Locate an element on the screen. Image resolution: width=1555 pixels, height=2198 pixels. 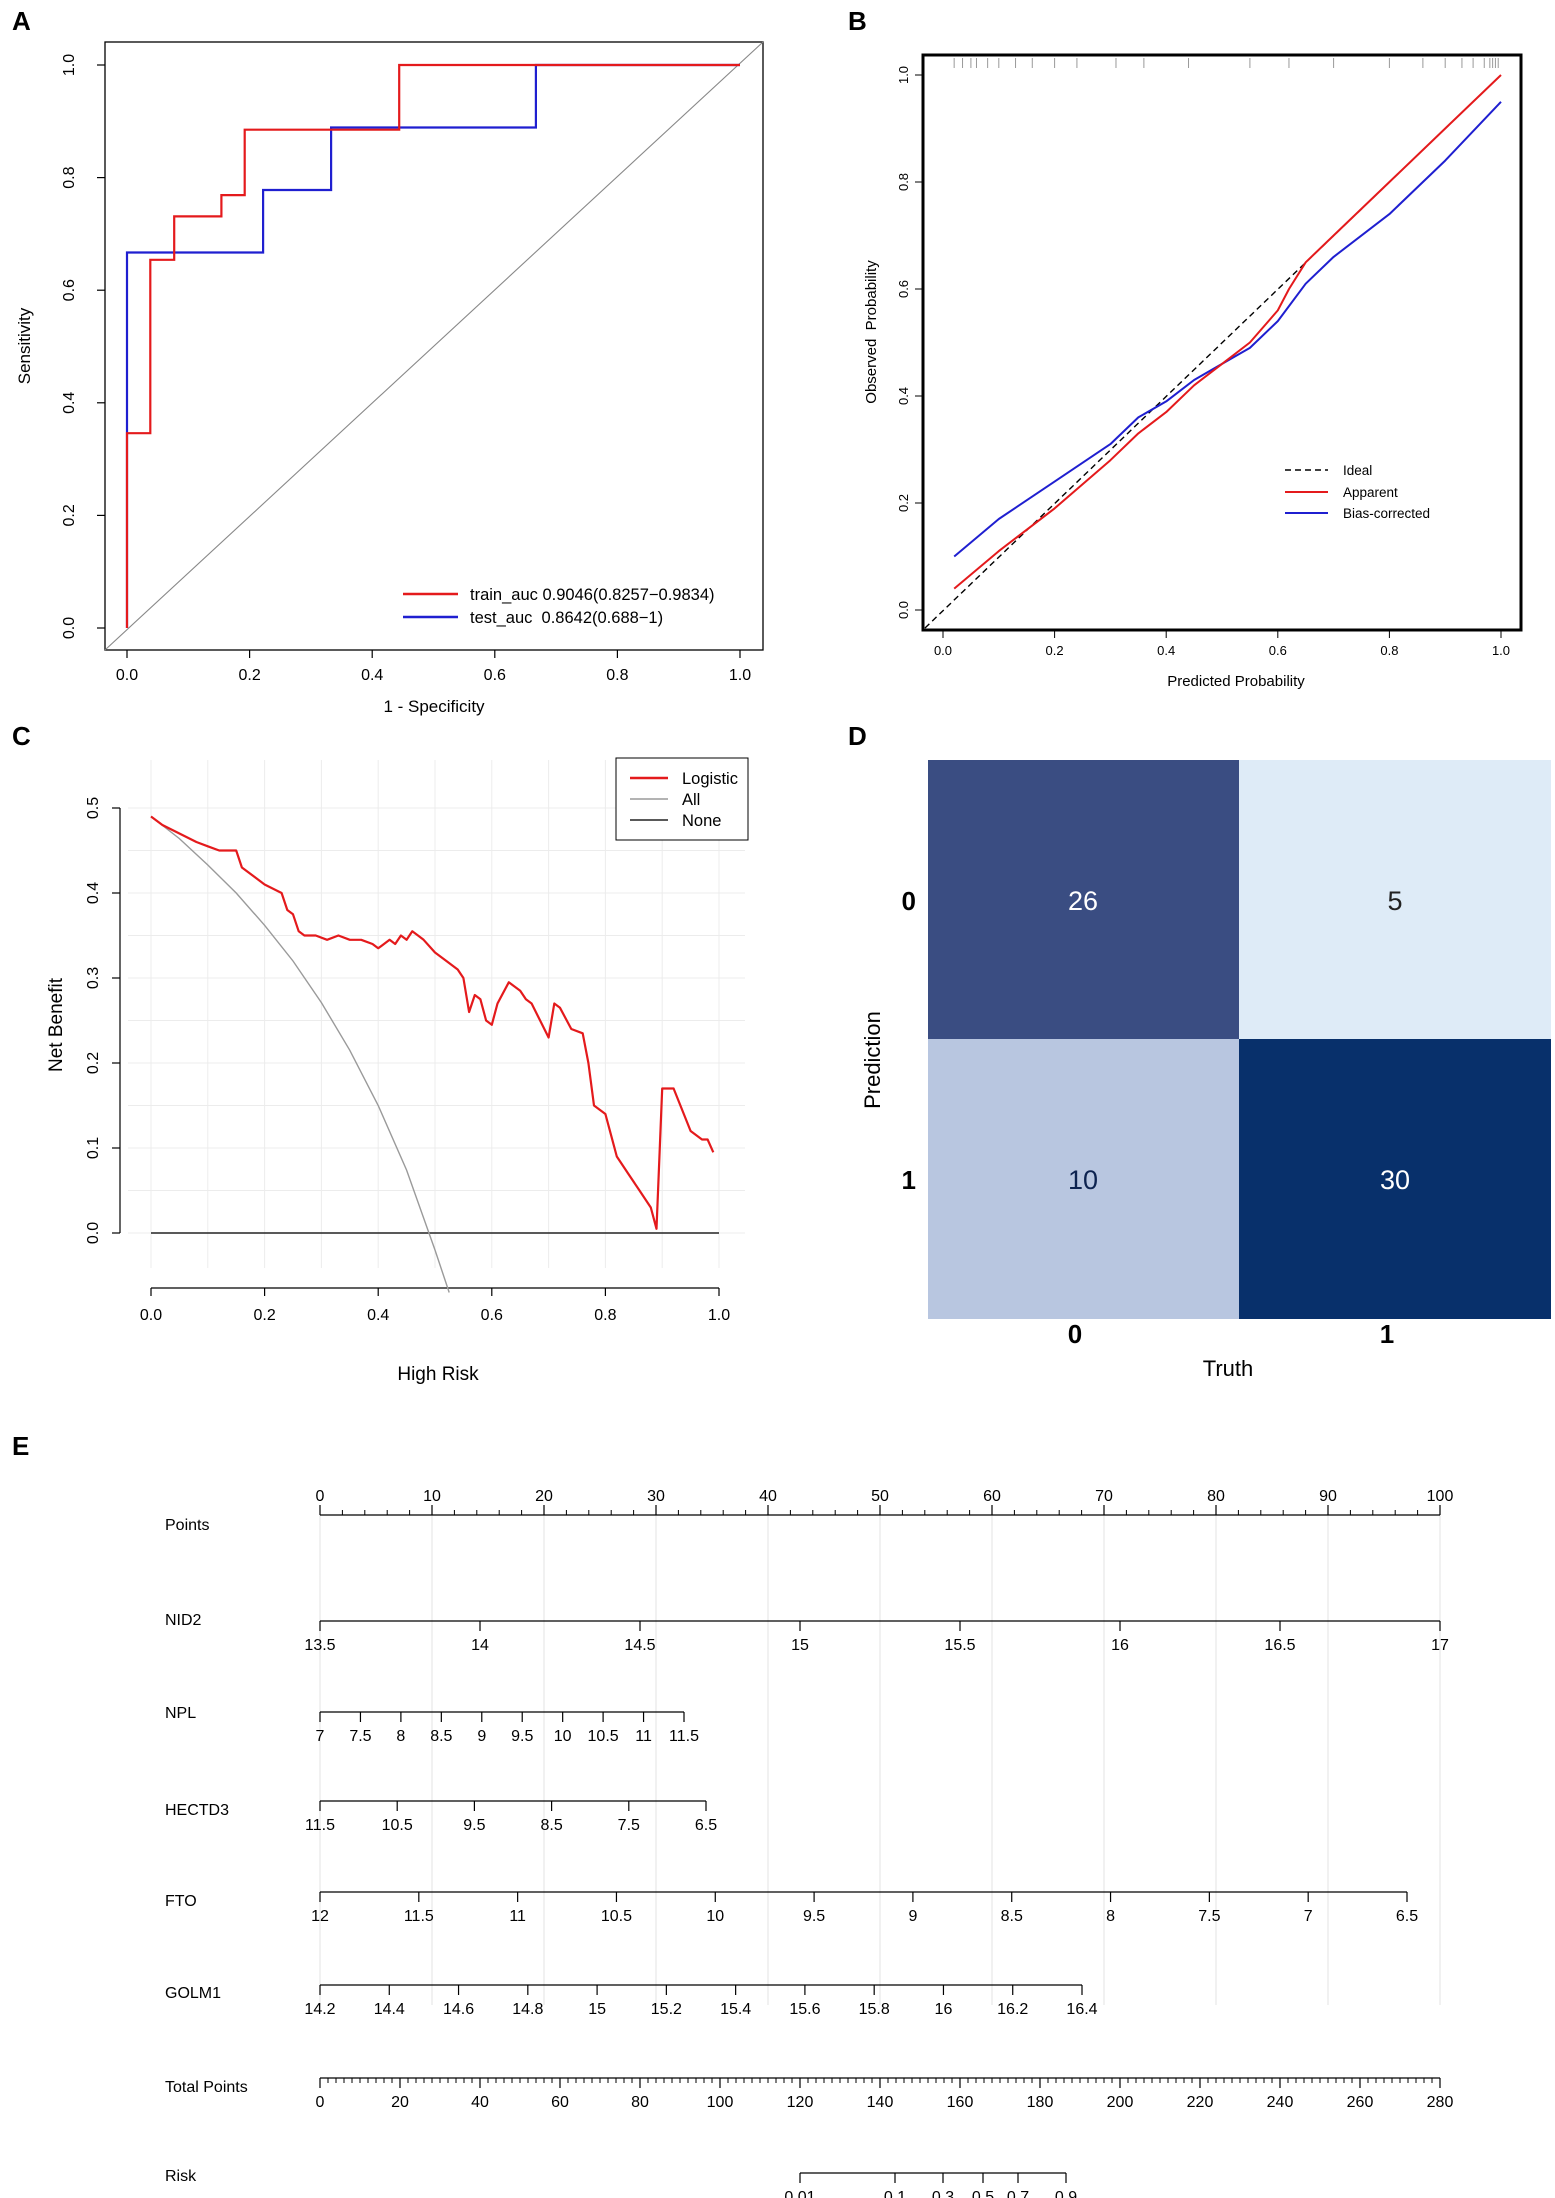
nomogram-tick-label: 200 is located at coordinates (1120, 2102).